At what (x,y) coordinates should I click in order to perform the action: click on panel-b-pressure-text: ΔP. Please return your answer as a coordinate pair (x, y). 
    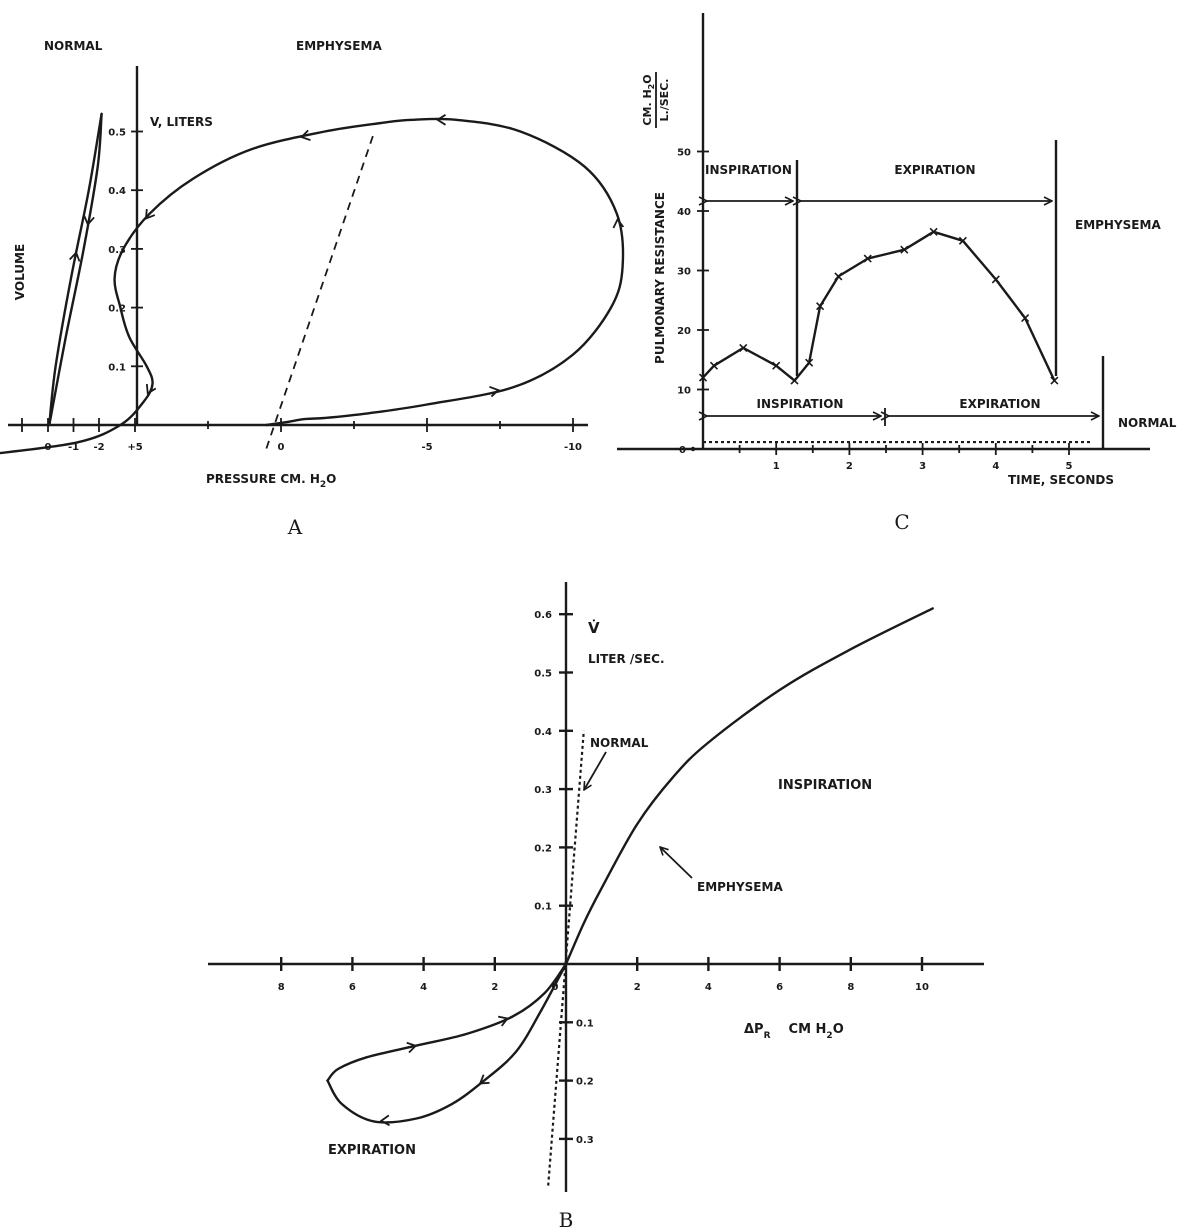
    Looking at the image, I should click on (754, 1029).